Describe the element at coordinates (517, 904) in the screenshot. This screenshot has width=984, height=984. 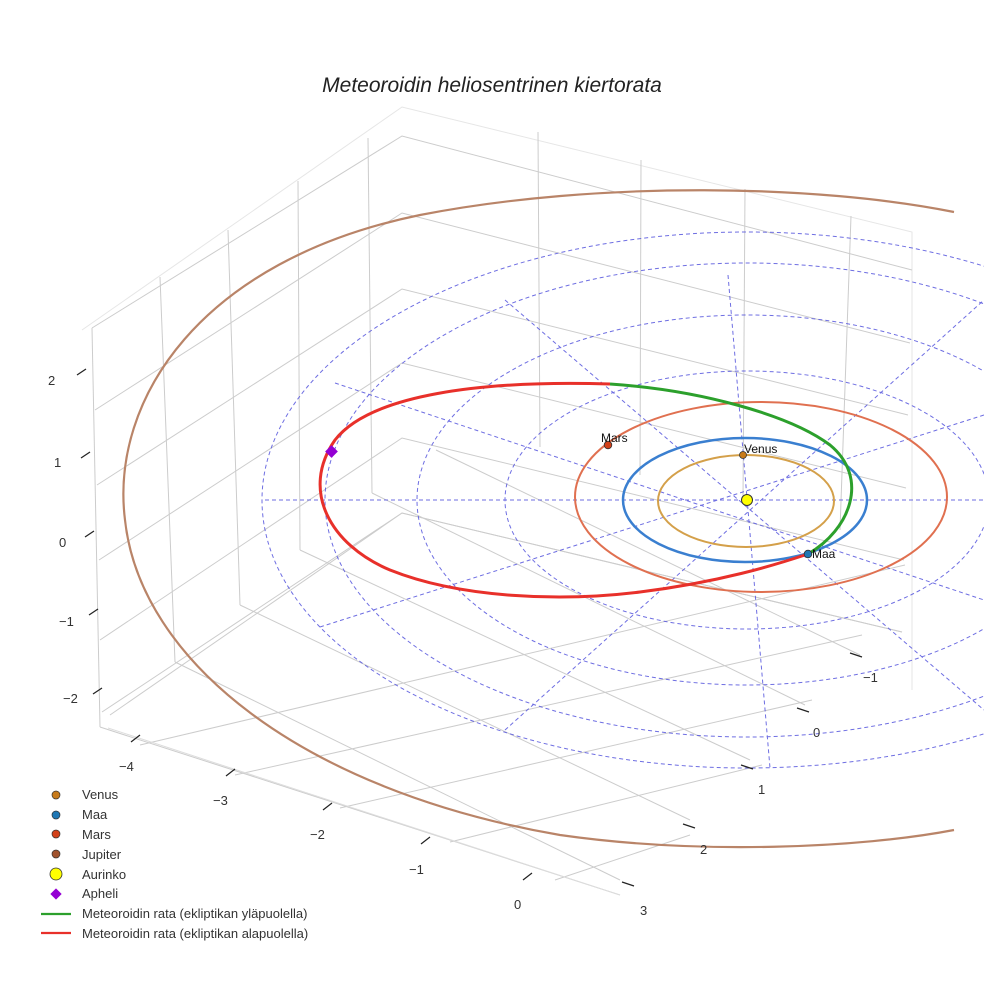
I see `x-tick-label: 0` at that location.